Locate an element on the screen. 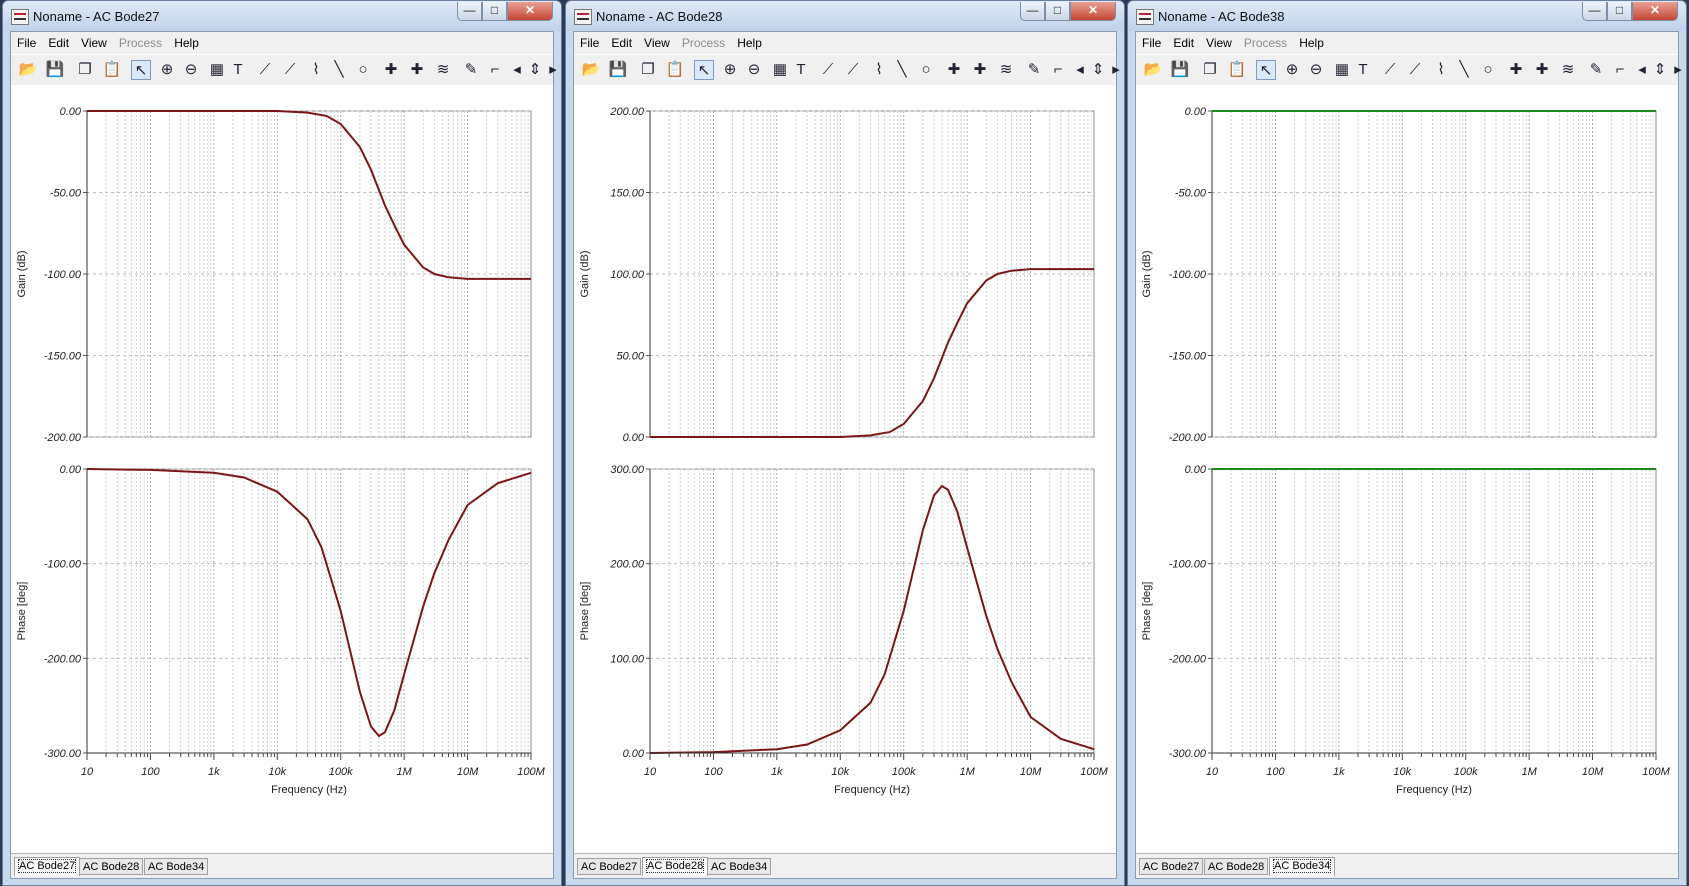  title-bar: Noname - AC Bode28 — □ ✕ is located at coordinates (845, 16).